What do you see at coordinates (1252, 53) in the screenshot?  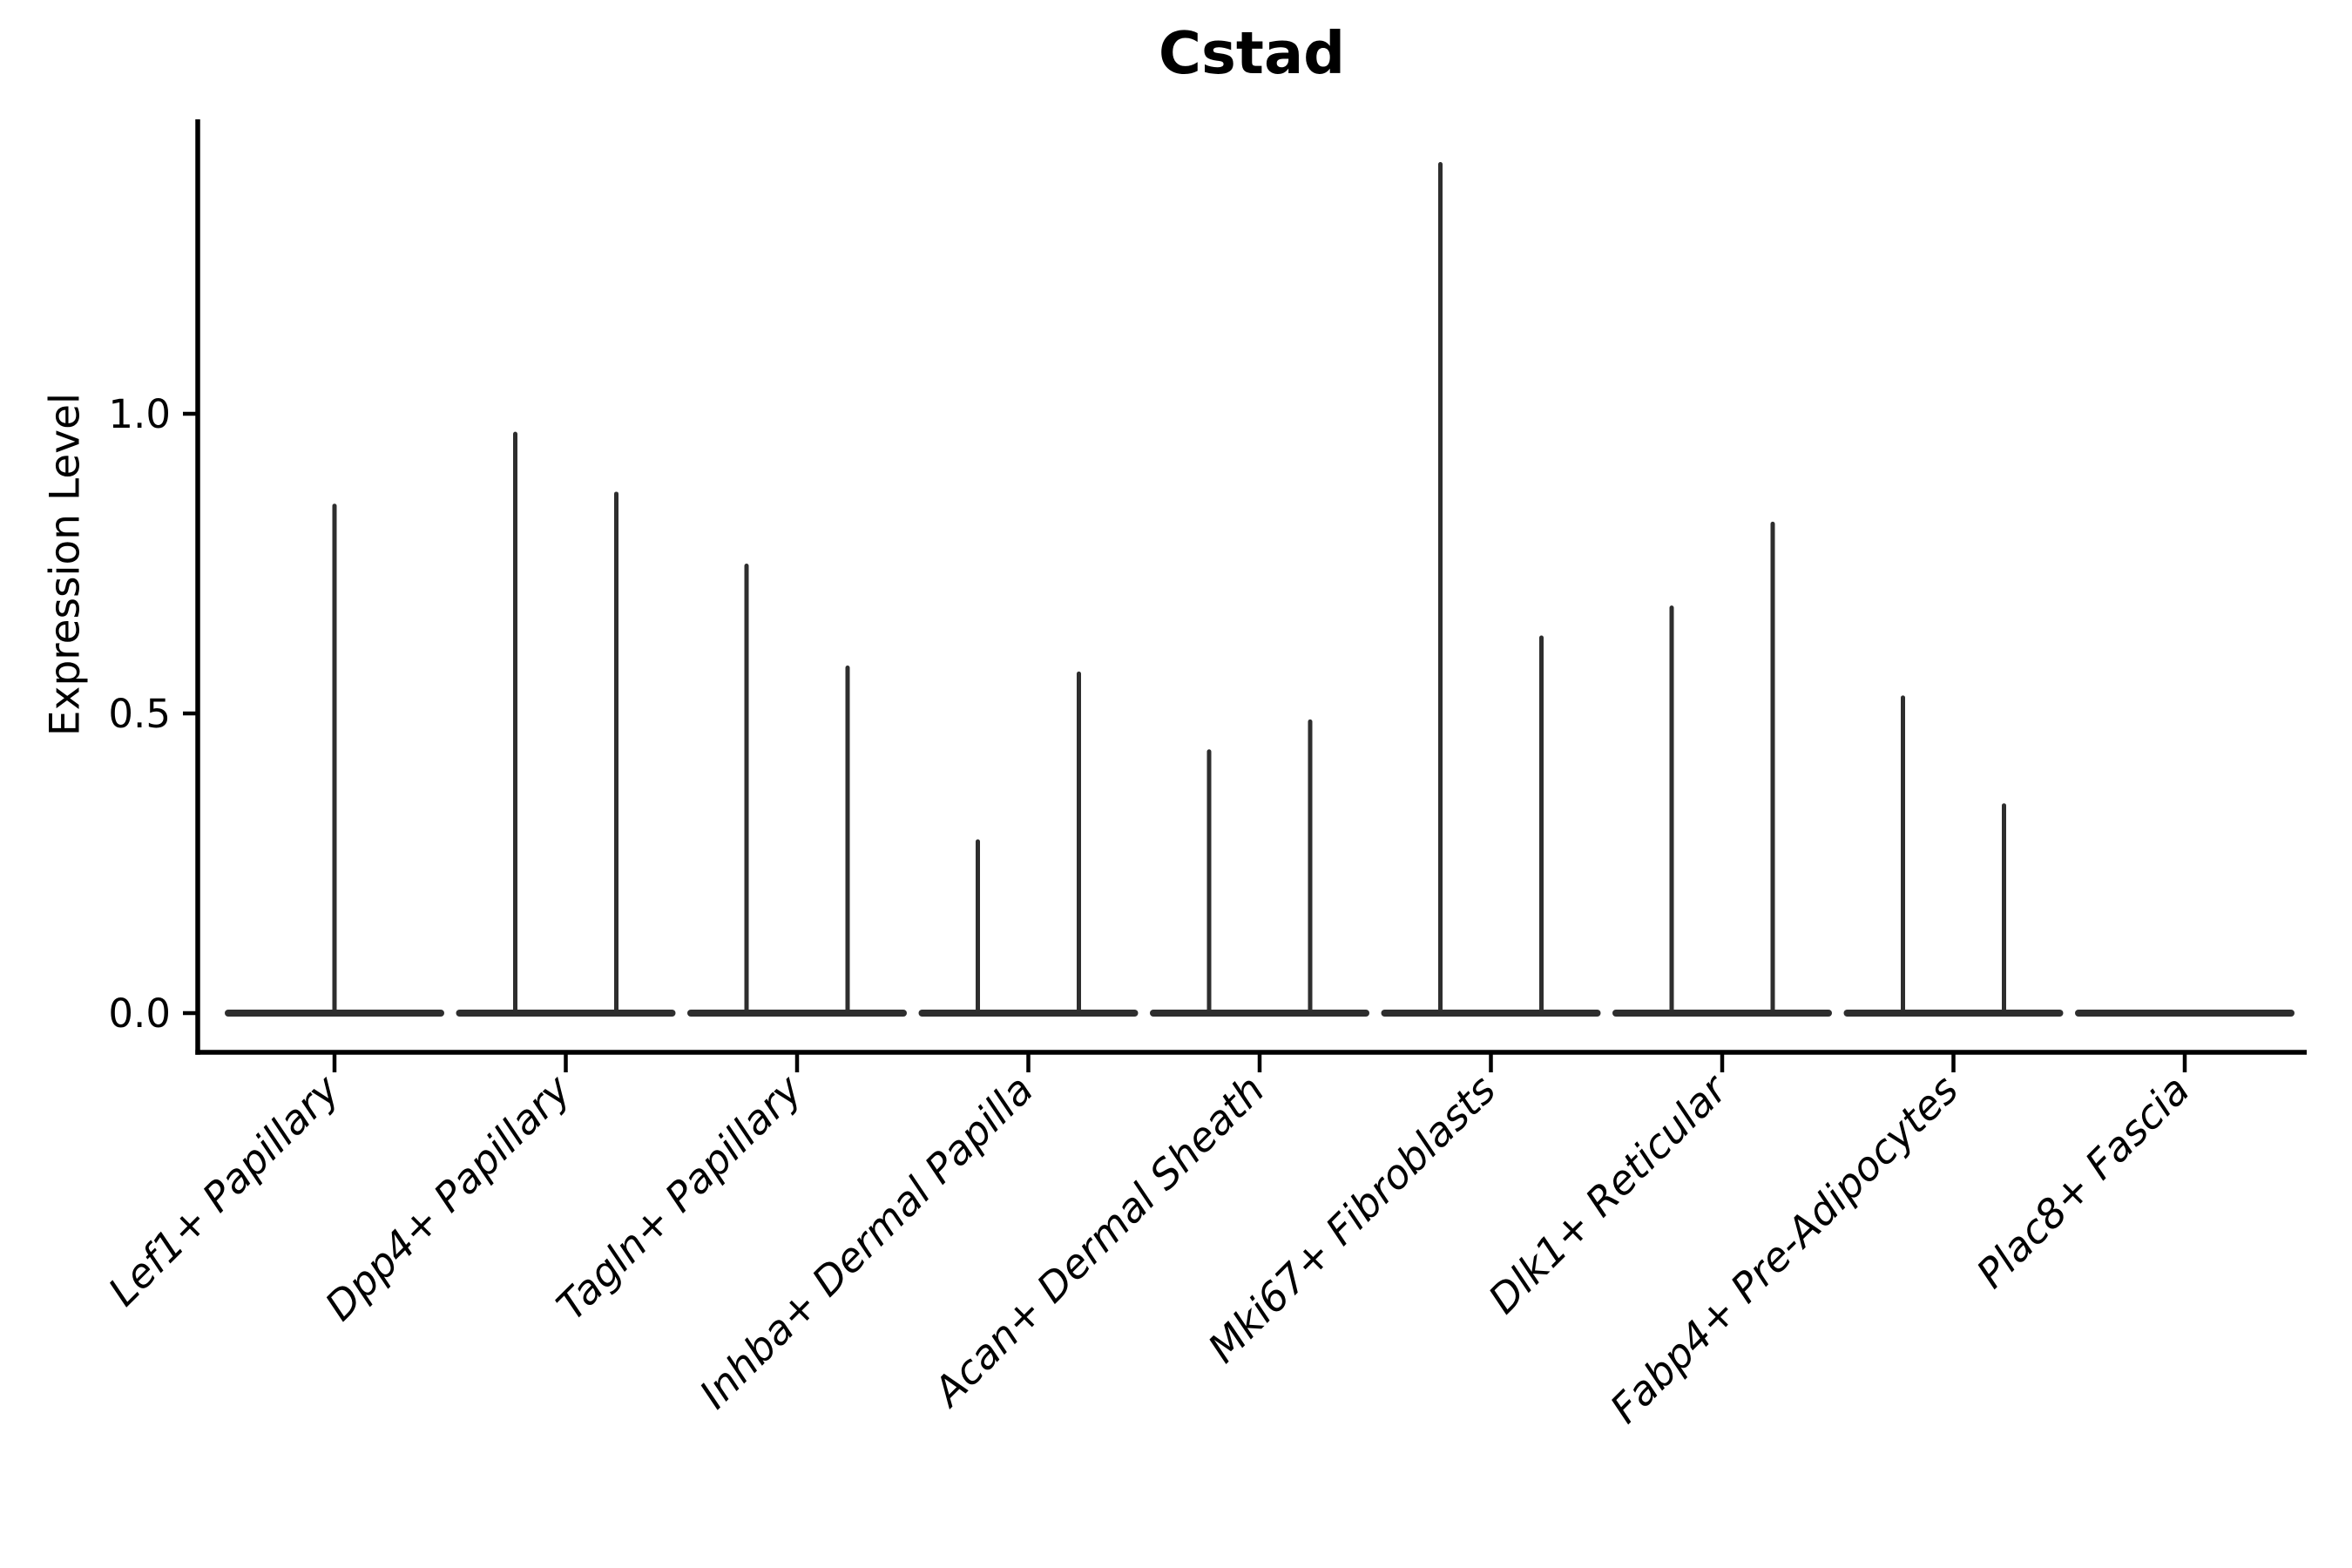 I see `chart-title: Cstad` at bounding box center [1252, 53].